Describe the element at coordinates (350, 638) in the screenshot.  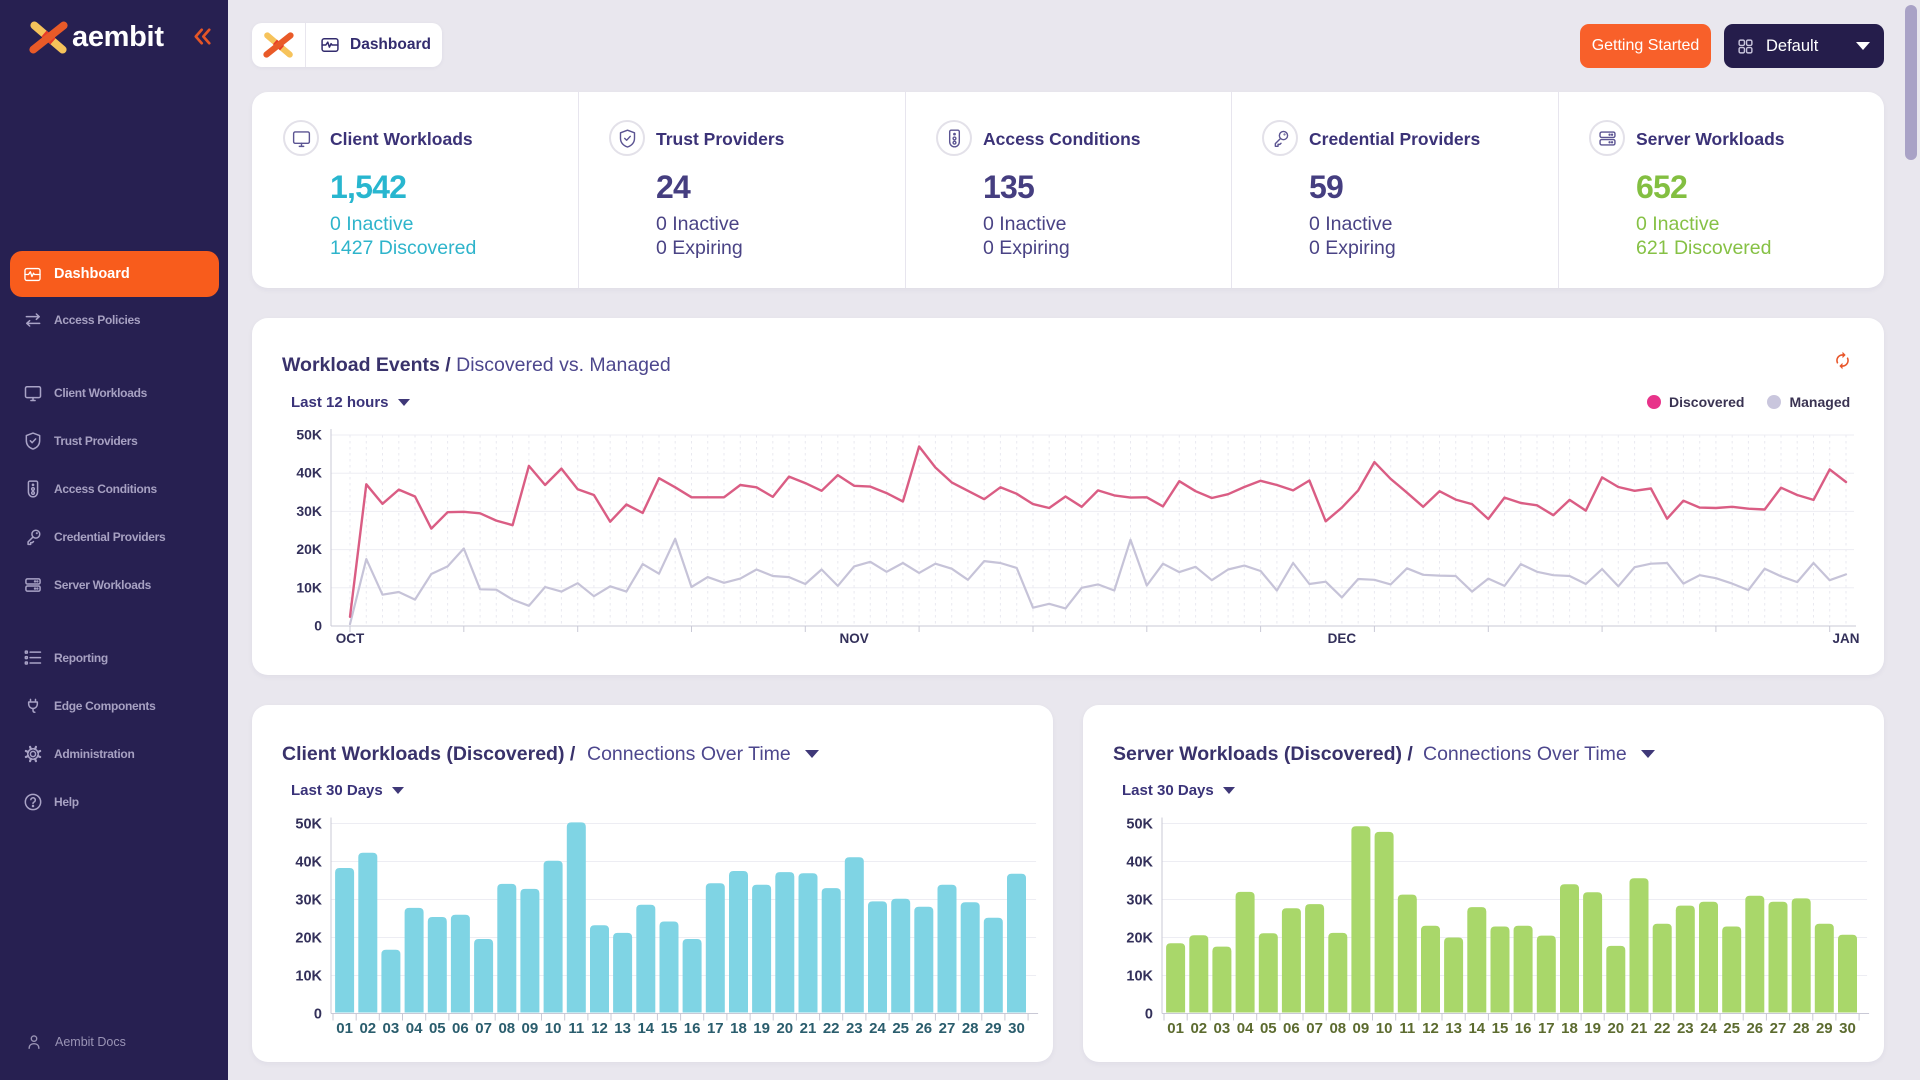
I see `svg-text: OCT` at that location.